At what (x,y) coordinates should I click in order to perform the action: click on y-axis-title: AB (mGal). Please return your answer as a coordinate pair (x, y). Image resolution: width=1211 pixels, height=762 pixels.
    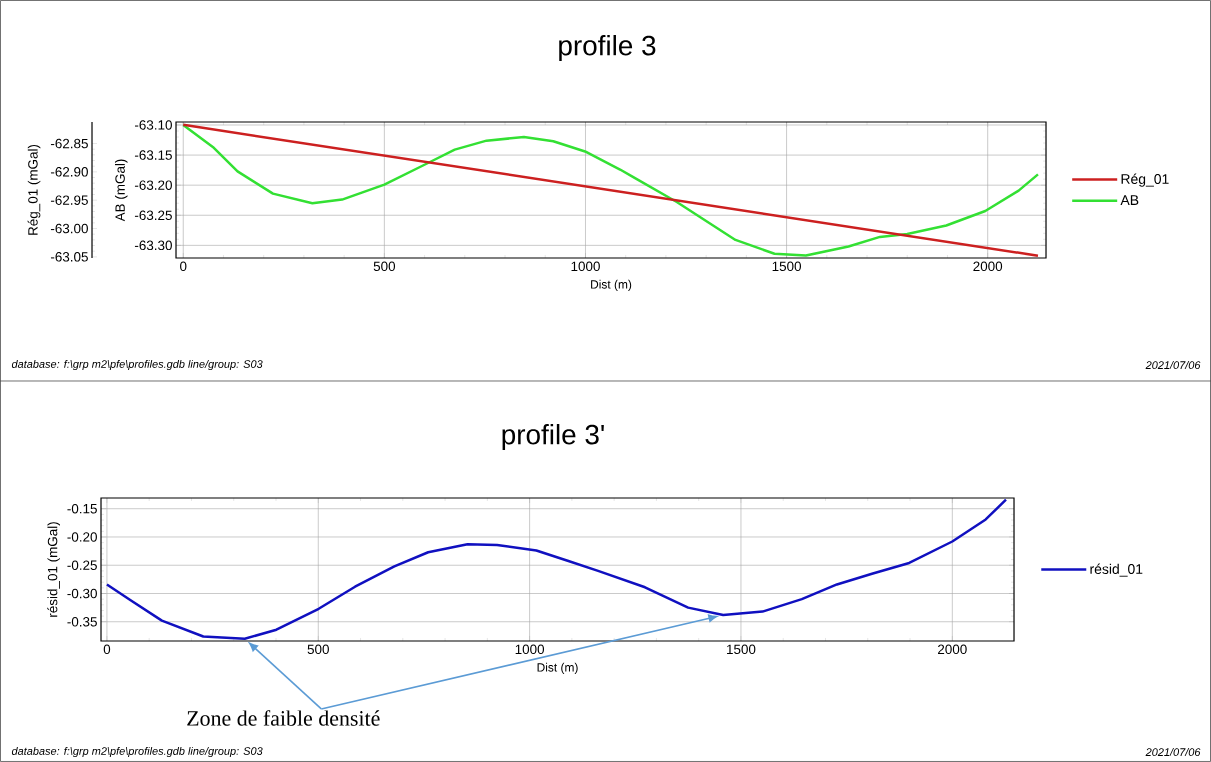
    Looking at the image, I should click on (121, 190).